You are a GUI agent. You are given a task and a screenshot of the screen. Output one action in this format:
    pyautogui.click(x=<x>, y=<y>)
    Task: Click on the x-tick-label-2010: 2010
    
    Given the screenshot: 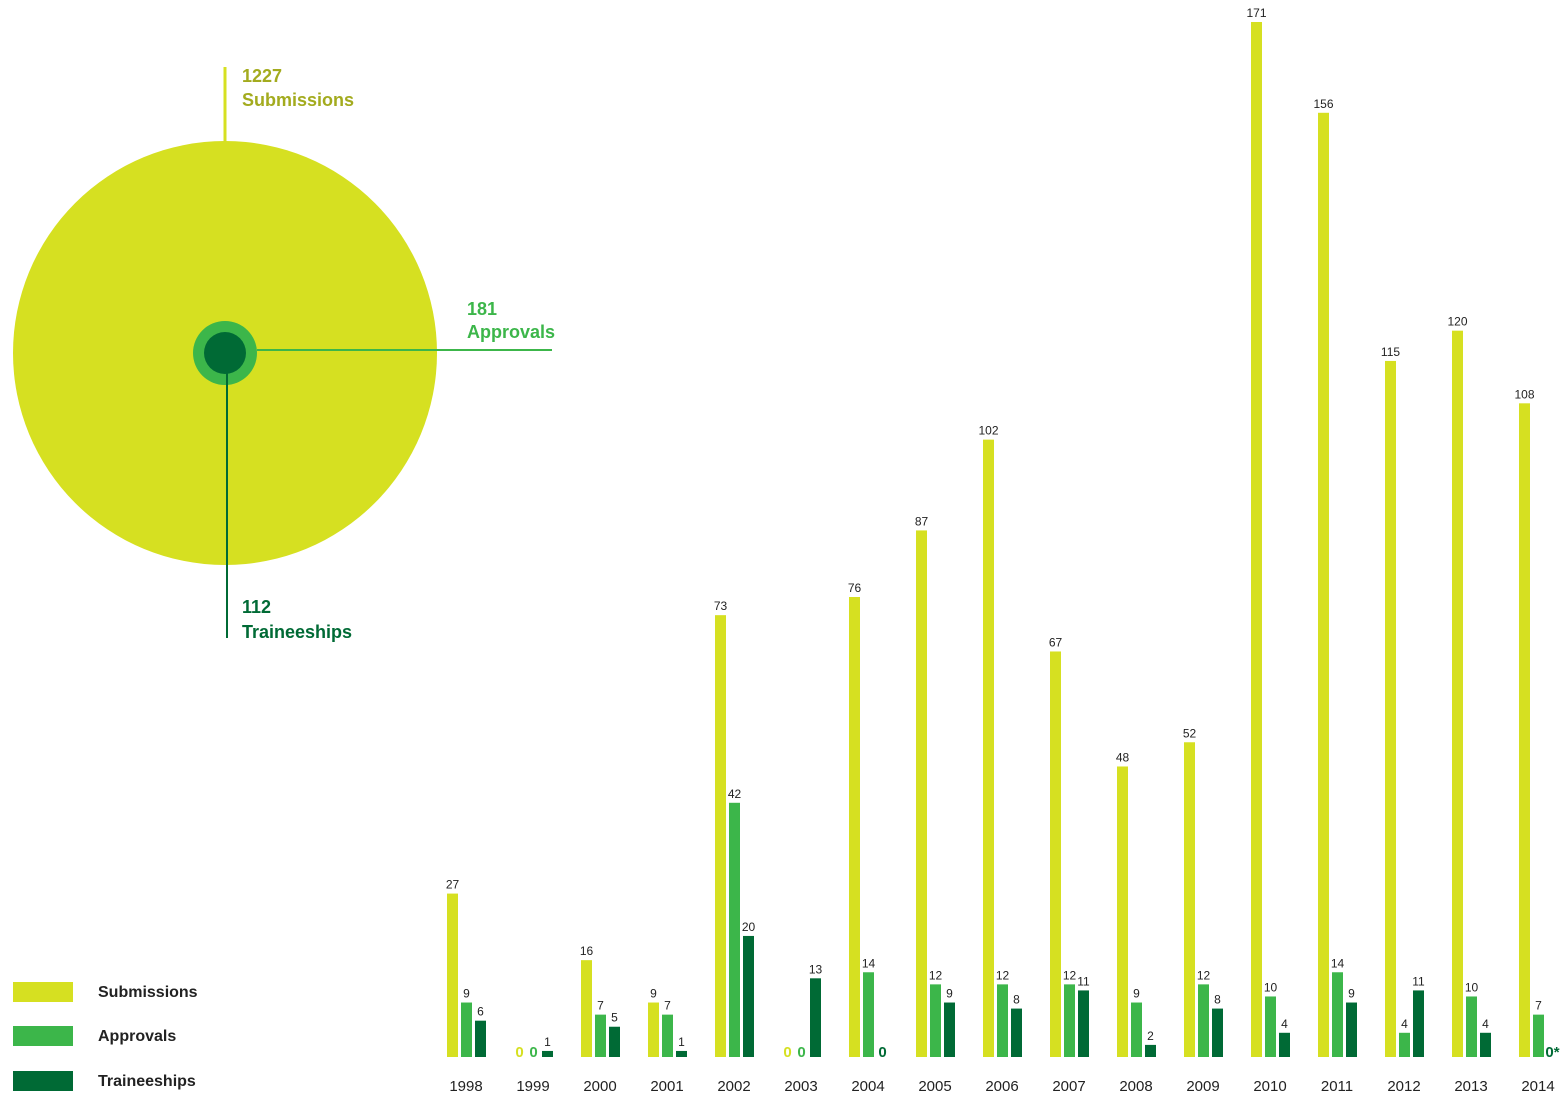 What is the action you would take?
    pyautogui.click(x=1269, y=1086)
    